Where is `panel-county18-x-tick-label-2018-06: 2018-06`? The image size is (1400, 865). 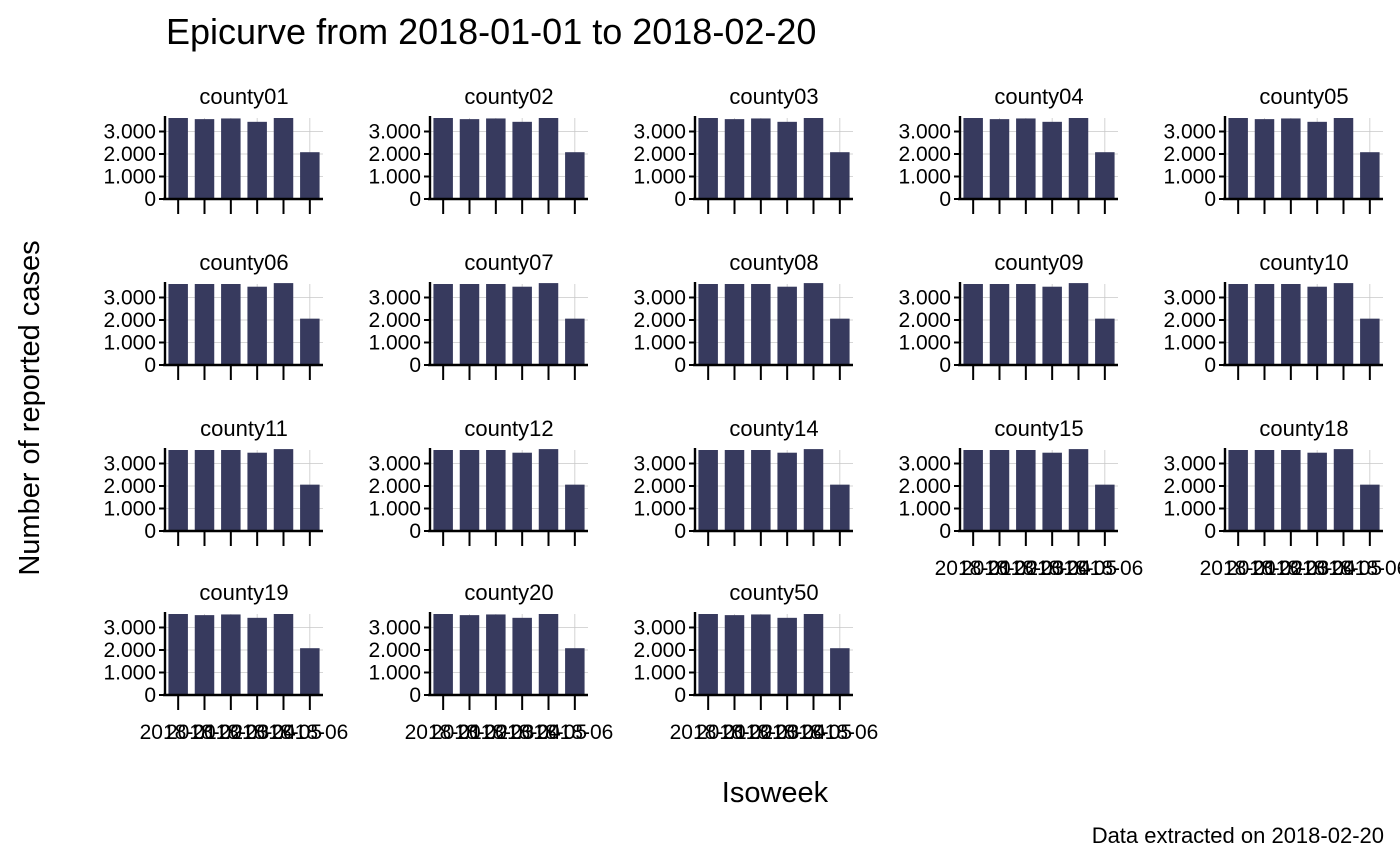 panel-county18-x-tick-label-2018-06: 2018-06 is located at coordinates (1365, 568).